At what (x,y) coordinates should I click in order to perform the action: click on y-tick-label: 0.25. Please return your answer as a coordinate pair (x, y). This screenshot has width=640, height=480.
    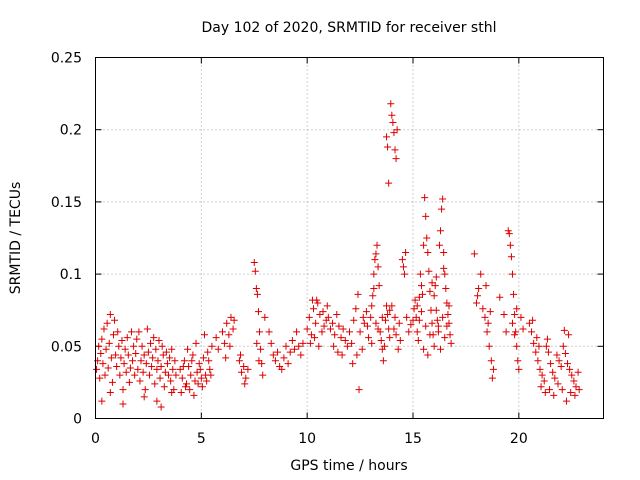
    Looking at the image, I should click on (66, 59).